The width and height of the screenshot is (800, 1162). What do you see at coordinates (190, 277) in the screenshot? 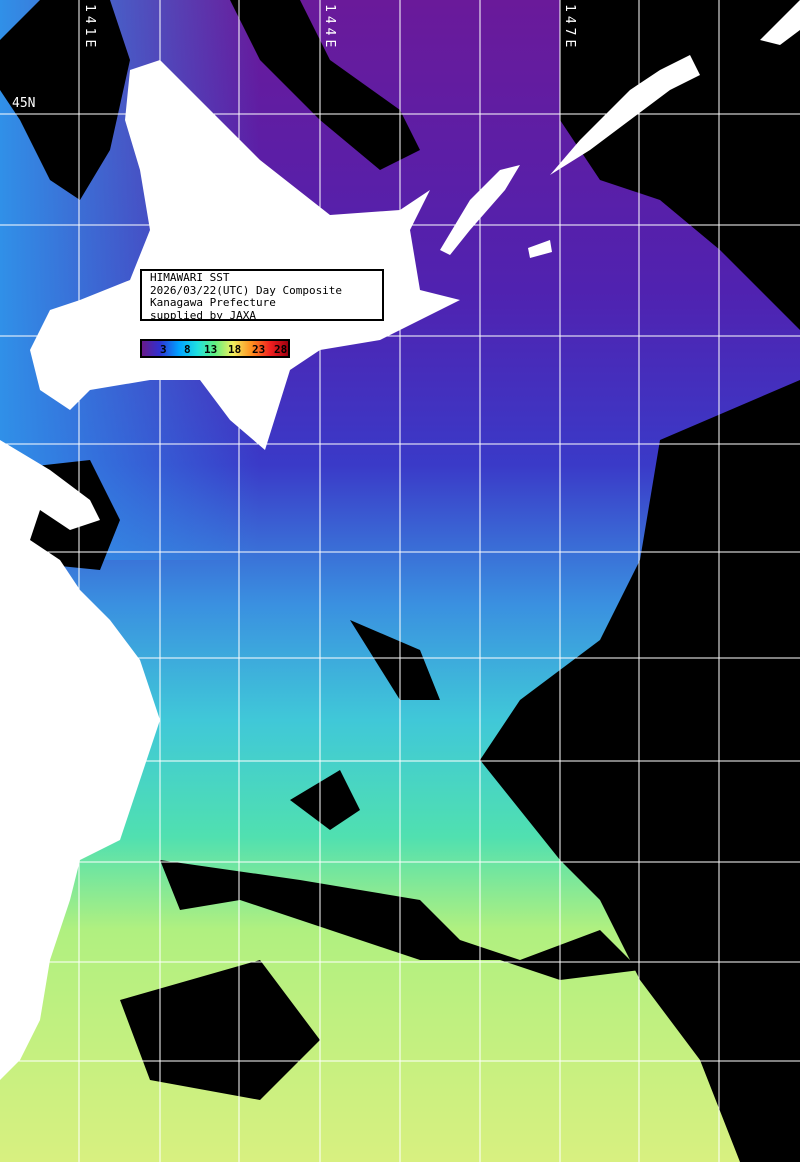
I see `product-title: HIMAWARI SST` at bounding box center [190, 277].